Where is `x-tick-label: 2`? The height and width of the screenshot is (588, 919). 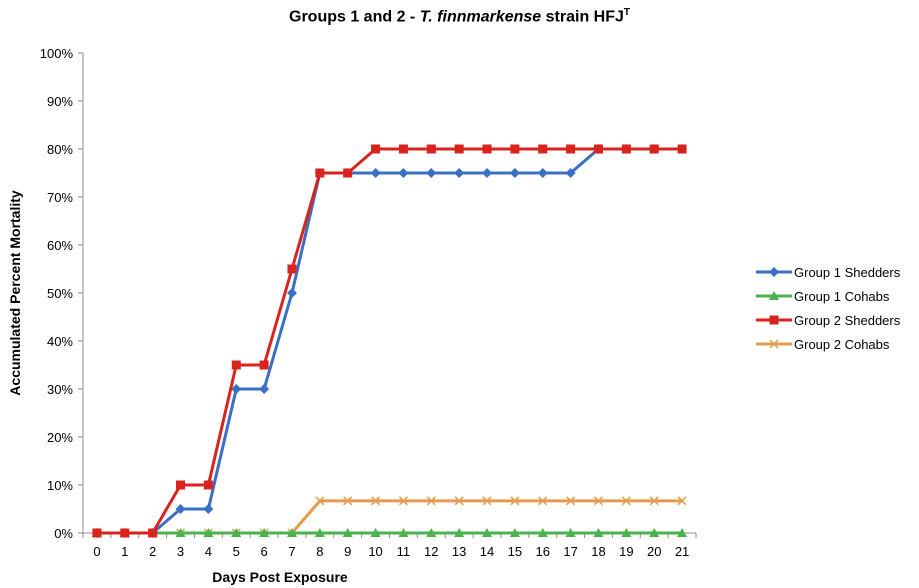
x-tick-label: 2 is located at coordinates (152, 551).